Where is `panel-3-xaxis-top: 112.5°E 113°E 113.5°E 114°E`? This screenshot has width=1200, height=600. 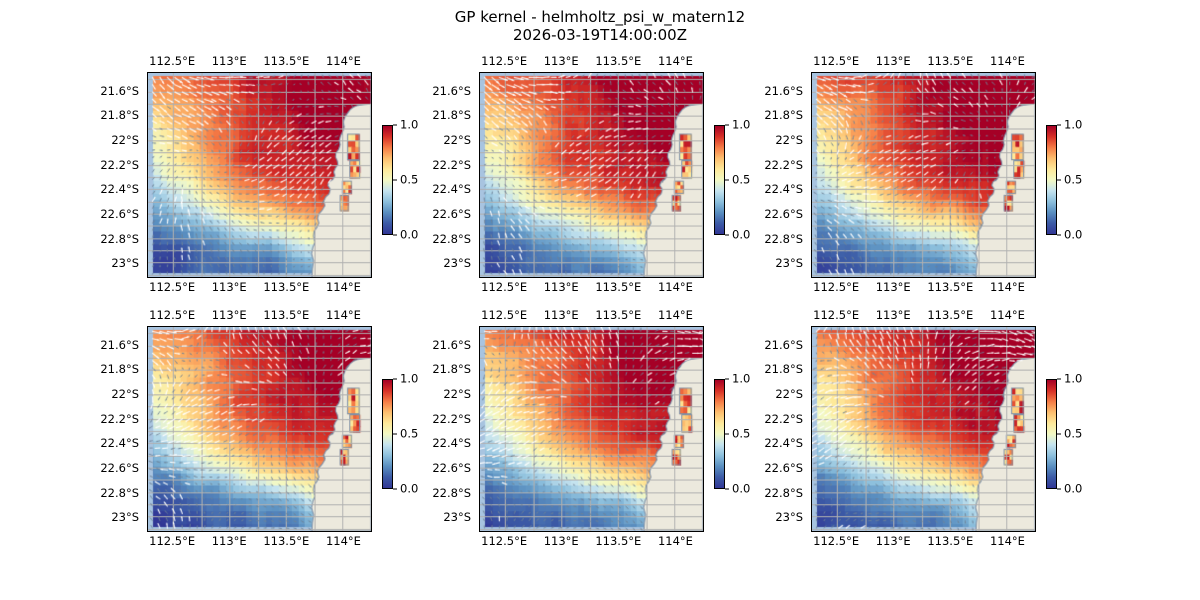 panel-3-xaxis-top: 112.5°E 113°E 113.5°E 114°E is located at coordinates (923, 61).